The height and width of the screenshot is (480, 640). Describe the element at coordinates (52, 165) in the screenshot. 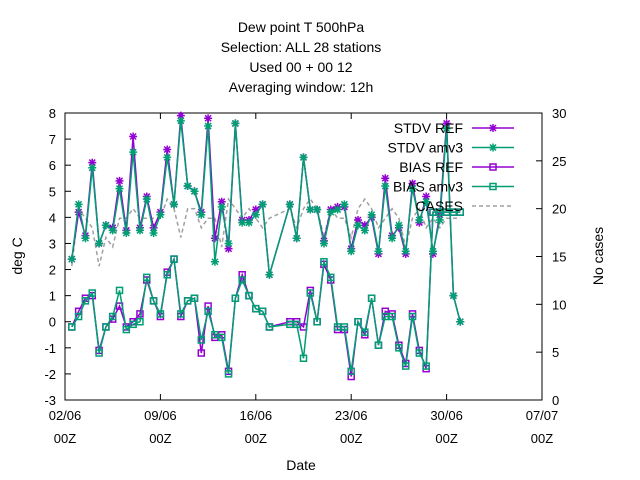

I see `y-tick-label: 6` at that location.